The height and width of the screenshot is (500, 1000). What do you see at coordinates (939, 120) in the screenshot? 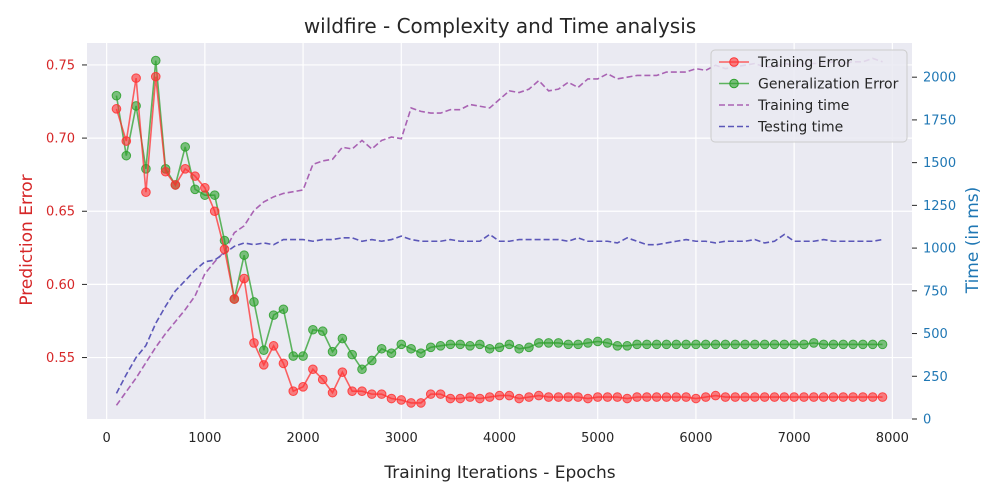
I see `y-right-tick-label: 1750` at bounding box center [939, 120].